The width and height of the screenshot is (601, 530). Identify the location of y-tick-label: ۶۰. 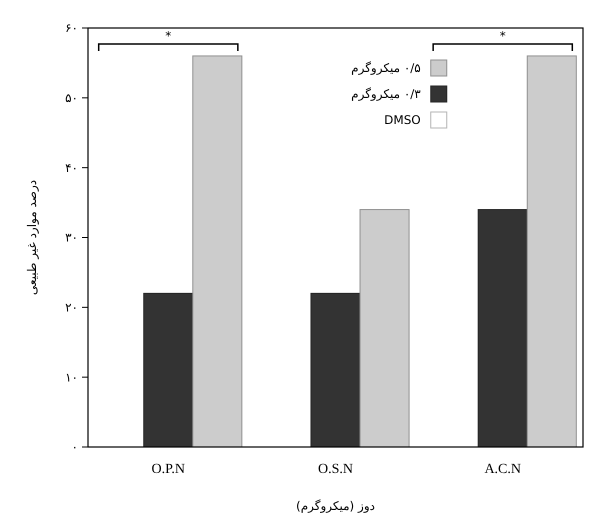
(71, 28).